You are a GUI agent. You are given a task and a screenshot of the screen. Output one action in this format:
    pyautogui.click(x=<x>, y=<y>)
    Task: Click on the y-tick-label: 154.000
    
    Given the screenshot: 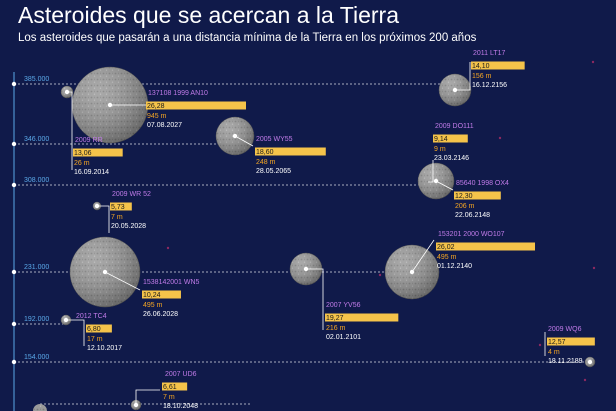 What is the action you would take?
    pyautogui.click(x=36, y=357)
    